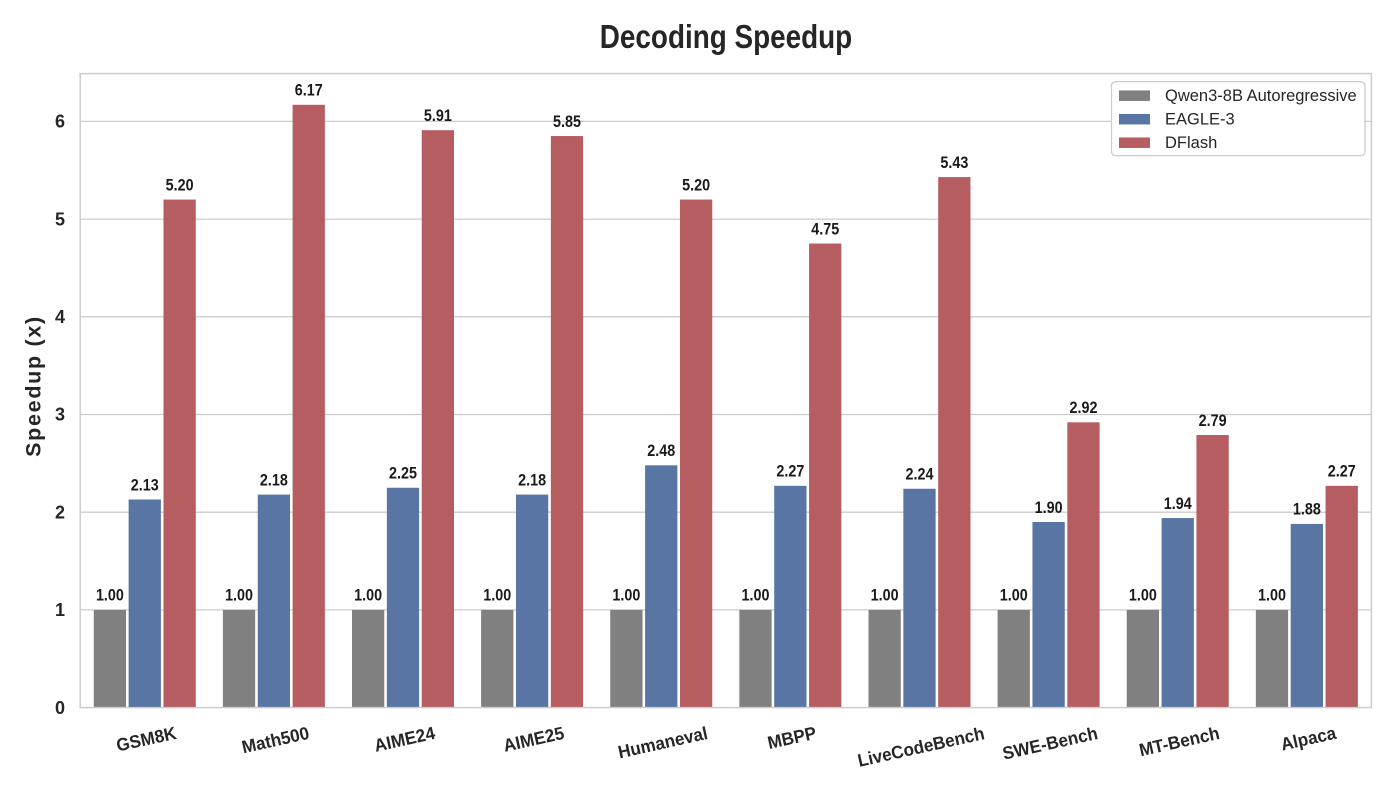 Image resolution: width=1400 pixels, height=800 pixels. Describe the element at coordinates (920, 475) in the screenshot. I see `svg-text: 2.24` at that location.